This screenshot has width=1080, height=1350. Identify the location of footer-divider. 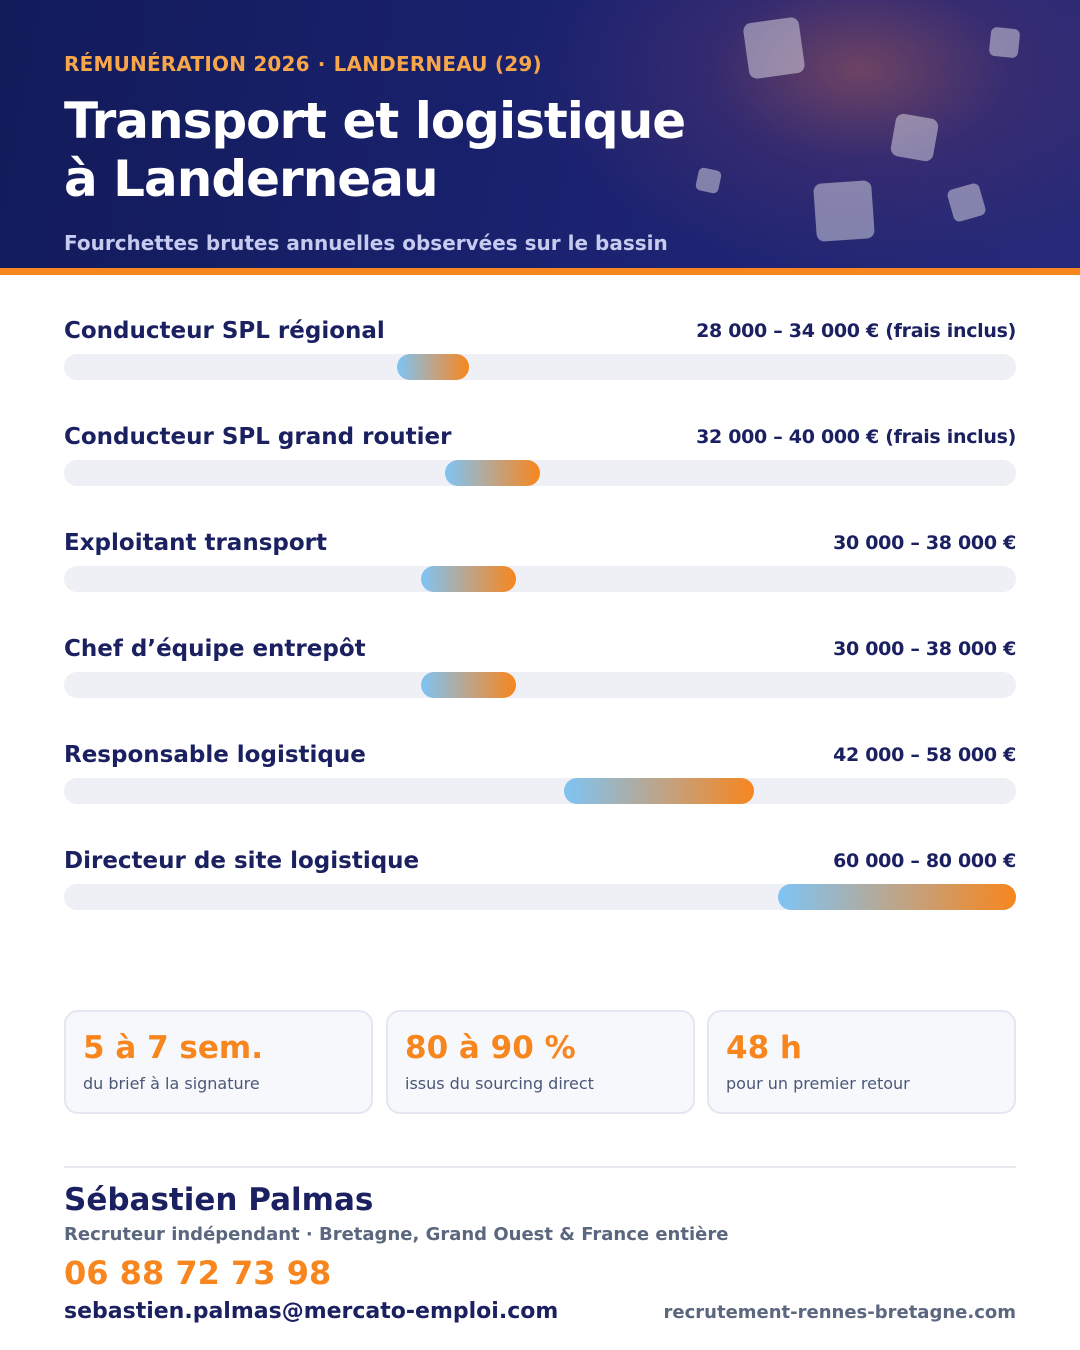
(540, 1167).